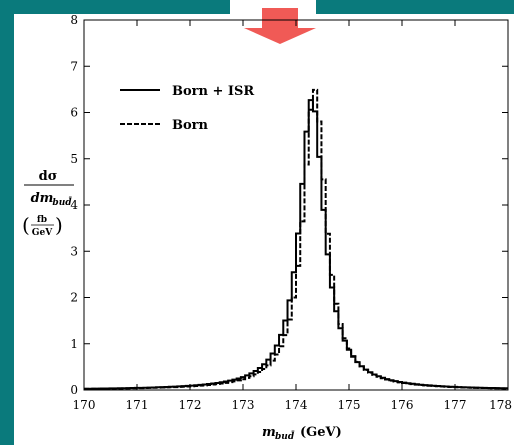  Describe the element at coordinates (74, 159) in the screenshot. I see `y-tick-label: 5` at that location.